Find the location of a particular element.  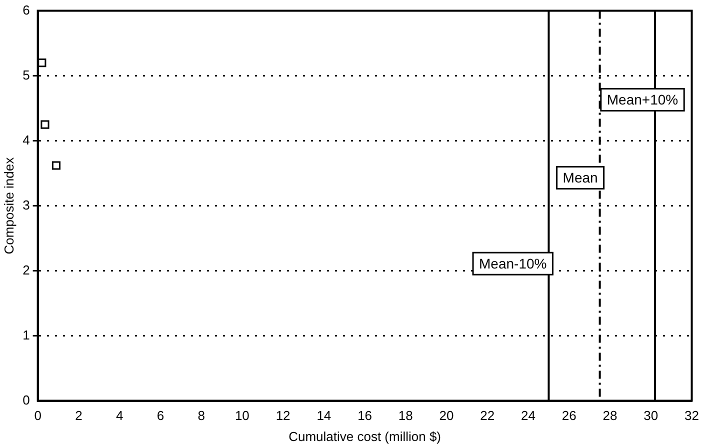

x-tick-label: 30 is located at coordinates (651, 416).